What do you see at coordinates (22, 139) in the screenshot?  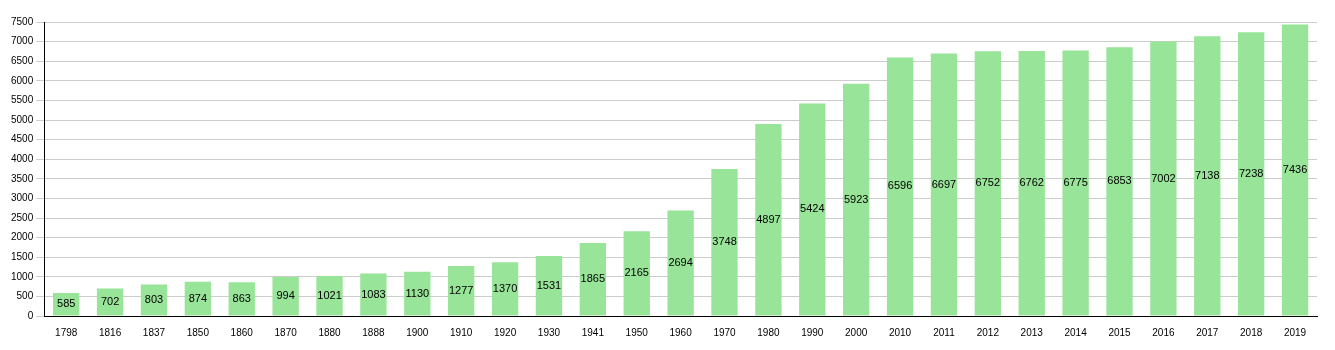 I see `y-tick-label: 4500` at bounding box center [22, 139].